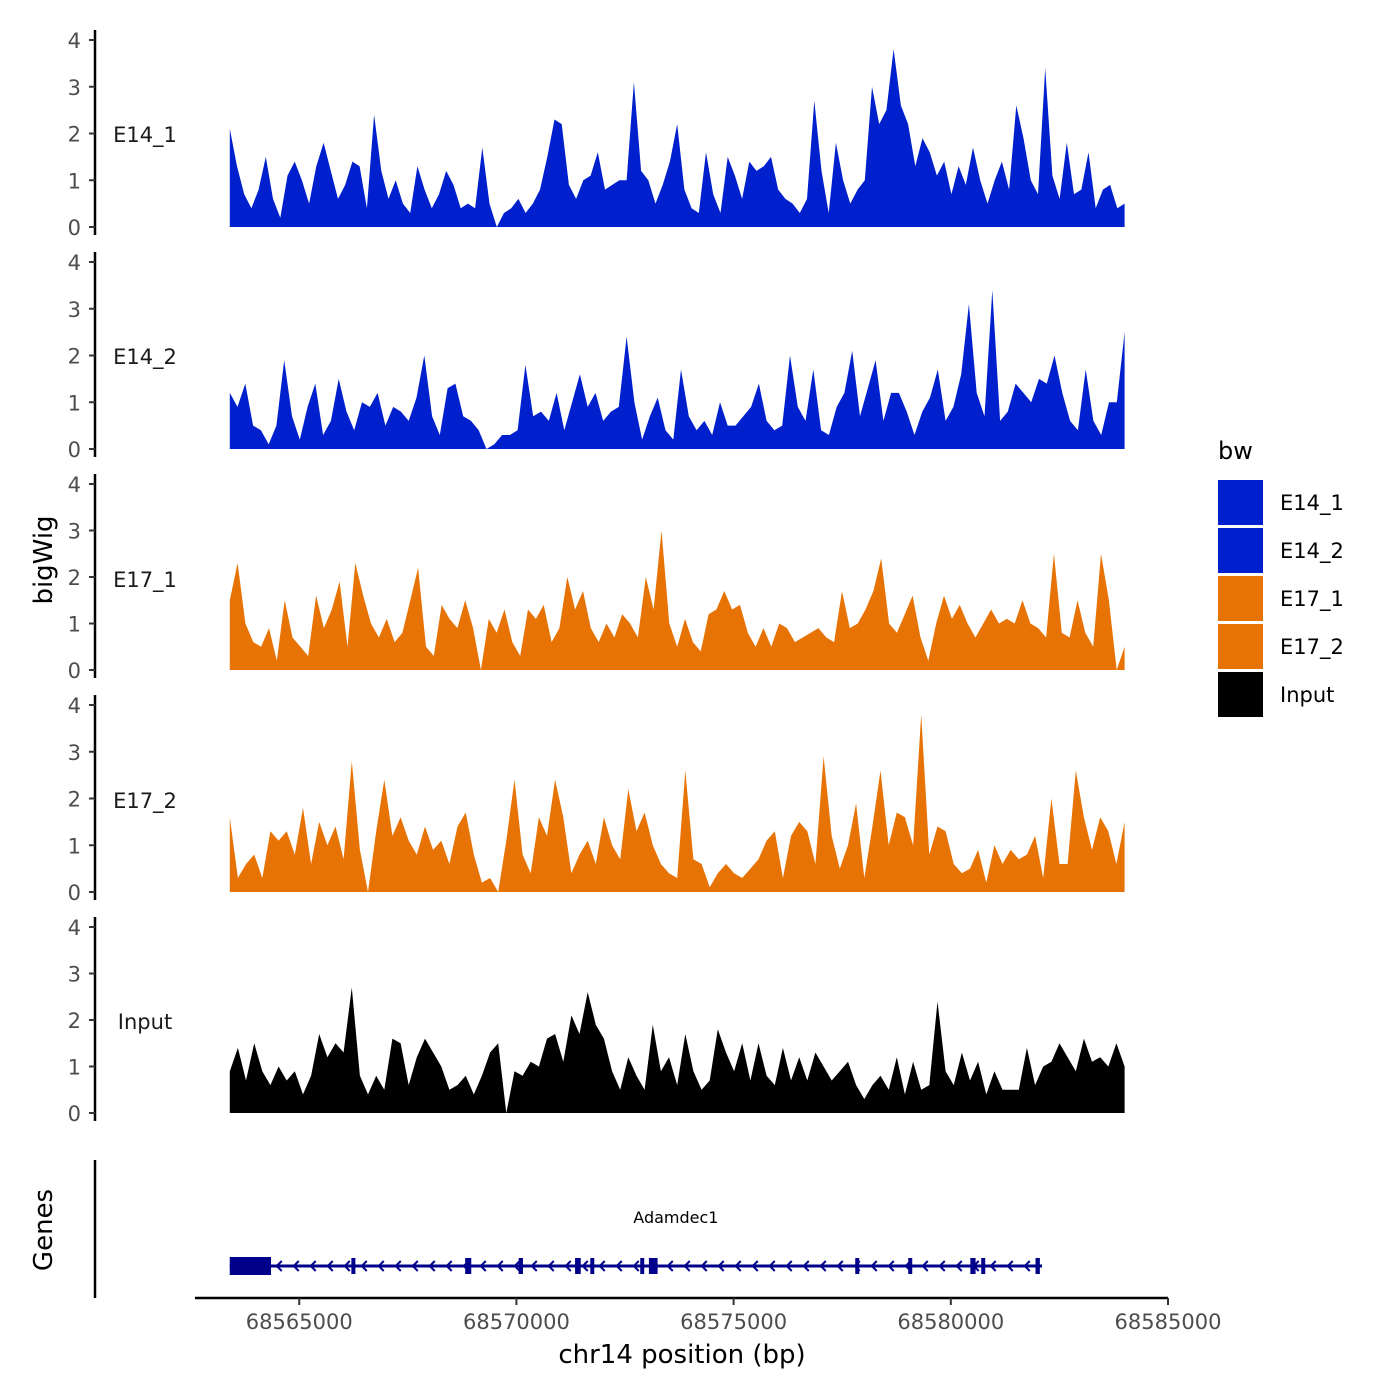 The image size is (1400, 1400). I want to click on track-e14-1: 0 1 2 3 4 E14_1, so click(596, 134).